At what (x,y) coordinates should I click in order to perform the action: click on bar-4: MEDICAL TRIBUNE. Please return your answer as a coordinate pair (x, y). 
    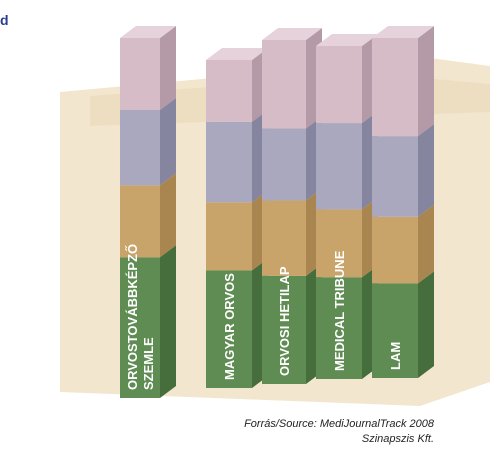
    Looking at the image, I should click on (347, 206).